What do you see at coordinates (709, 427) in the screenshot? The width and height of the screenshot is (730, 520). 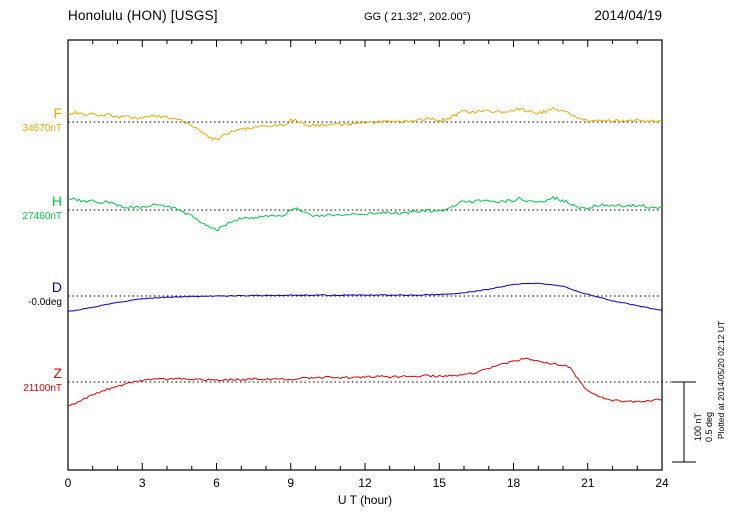 I see `scale-bar-label-deg: 0.5 deg` at bounding box center [709, 427].